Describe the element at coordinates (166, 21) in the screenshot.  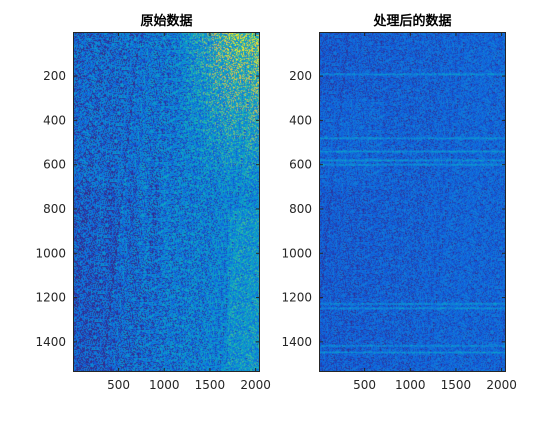
I see `chart-title: 原始数据` at that location.